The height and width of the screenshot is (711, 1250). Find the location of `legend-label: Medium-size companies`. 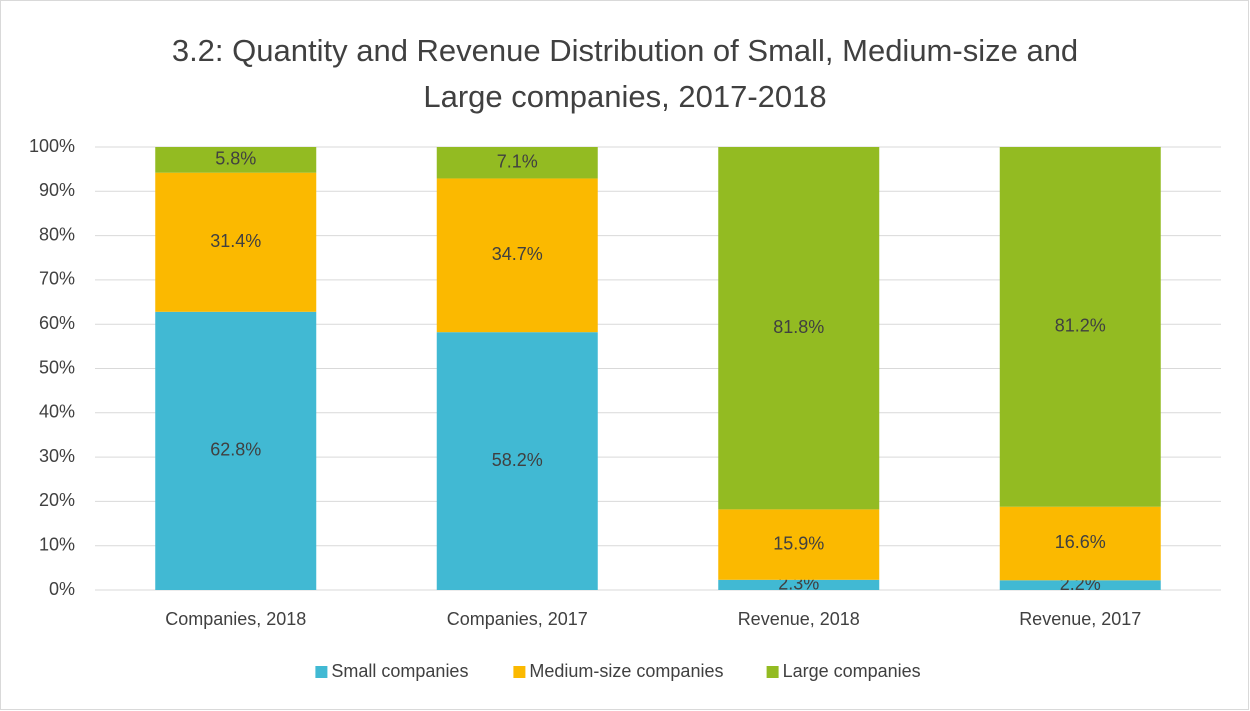

legend-label: Medium-size companies is located at coordinates (626, 671).